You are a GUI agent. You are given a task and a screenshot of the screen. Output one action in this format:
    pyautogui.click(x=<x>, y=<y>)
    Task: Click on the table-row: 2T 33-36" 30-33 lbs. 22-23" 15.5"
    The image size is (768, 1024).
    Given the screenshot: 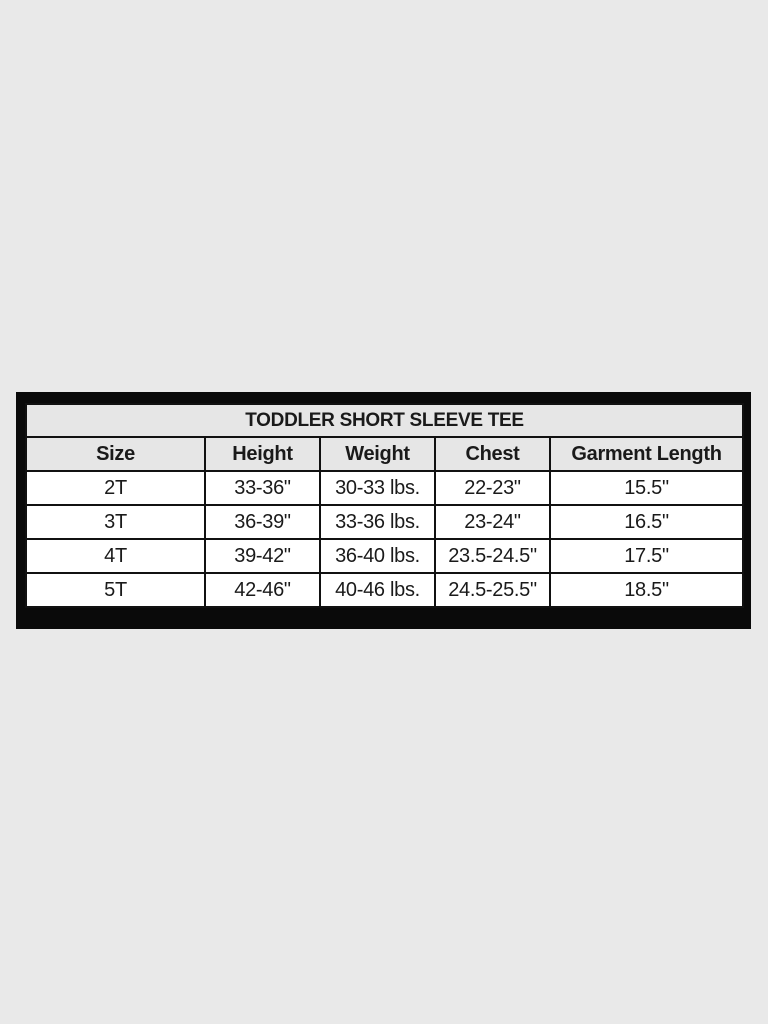 What is the action you would take?
    pyautogui.click(x=384, y=488)
    